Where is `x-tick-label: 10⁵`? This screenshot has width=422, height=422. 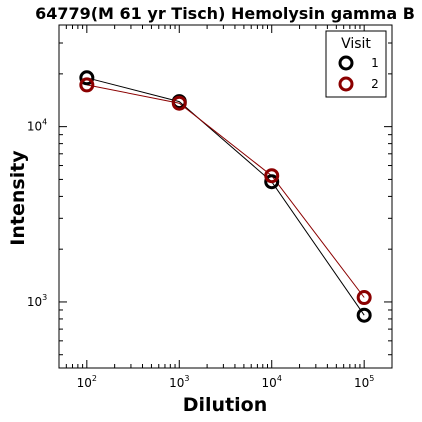
x-tick-label: 10⁵ is located at coordinates (364, 382).